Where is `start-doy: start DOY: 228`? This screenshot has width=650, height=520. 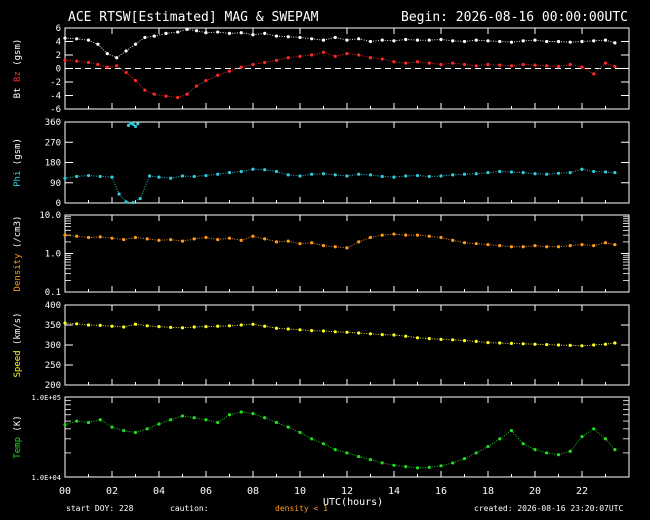 start-doy: start DOY: 228 is located at coordinates (100, 508).